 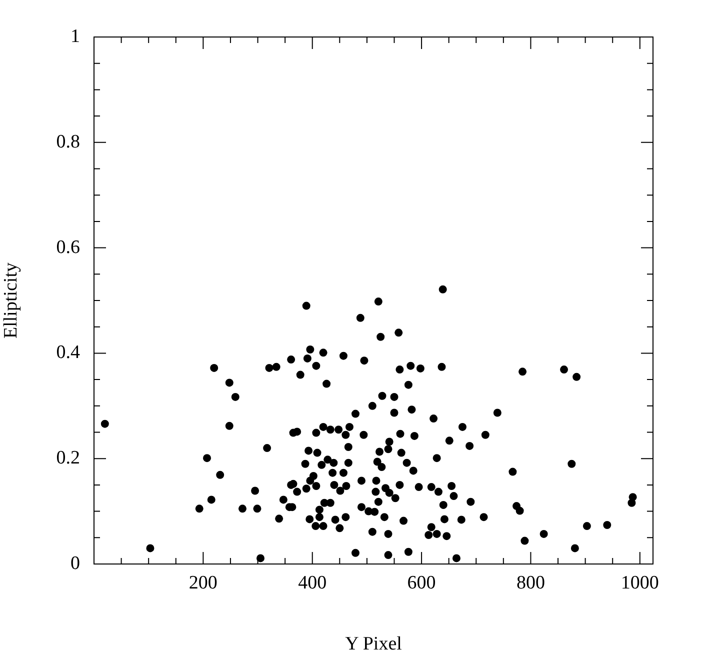 What do you see at coordinates (68, 458) in the screenshot?
I see `y-tick-label: 0.2` at bounding box center [68, 458].